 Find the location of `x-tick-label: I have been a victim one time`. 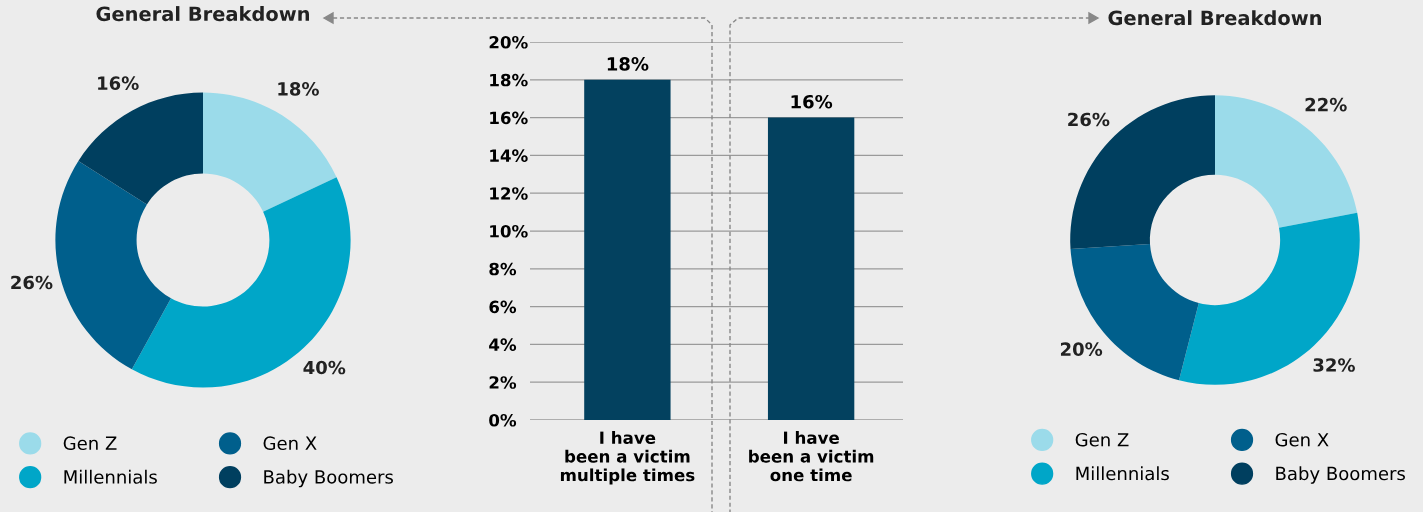

x-tick-label: I have been a victim one time is located at coordinates (811, 456).